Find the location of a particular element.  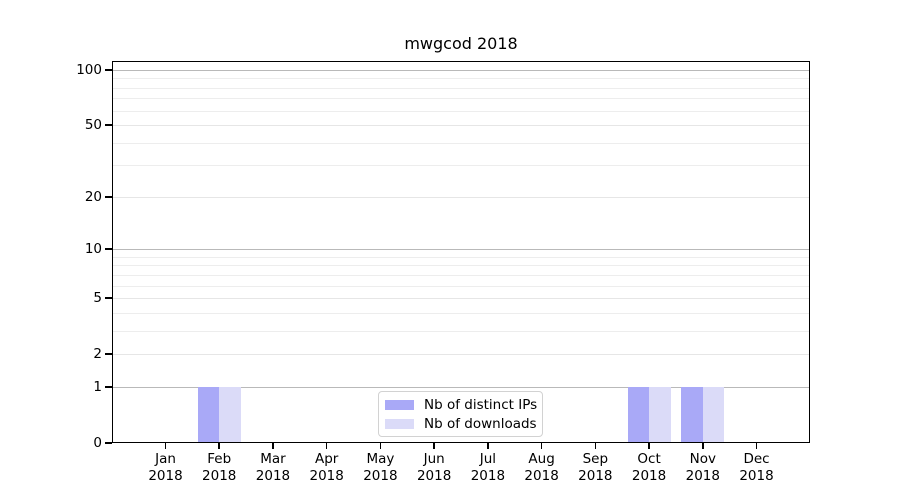

x-tick-label: Oct 2018 is located at coordinates (649, 467).